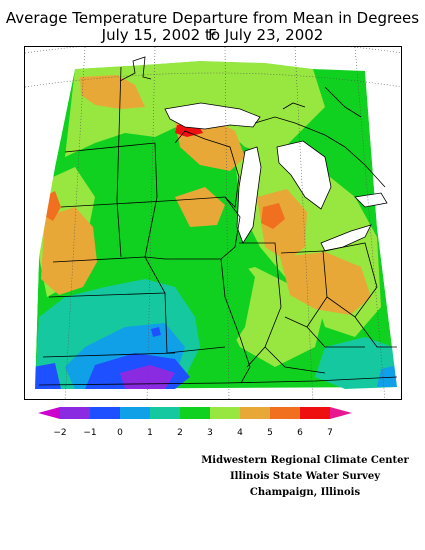 The image size is (425, 550). Describe the element at coordinates (249, 195) in the screenshot. I see `lake-michigan` at that location.